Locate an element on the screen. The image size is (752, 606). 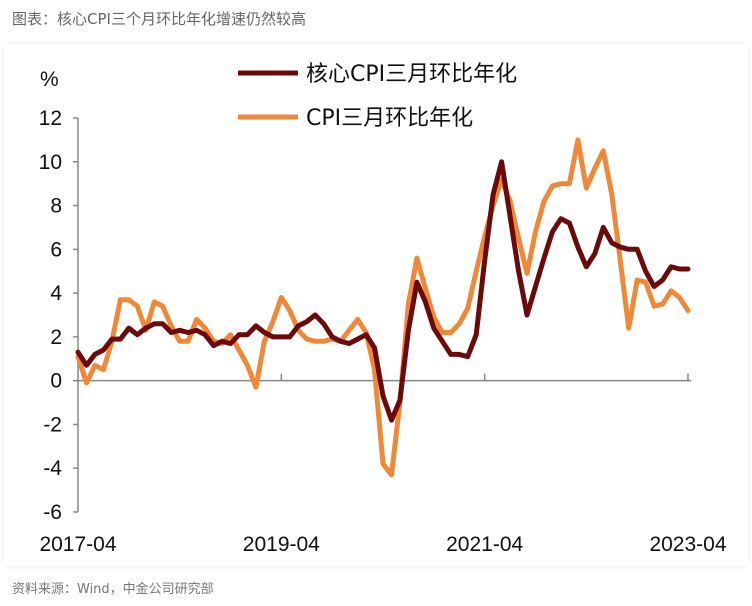
y-tick-label: 2 is located at coordinates (56, 337).